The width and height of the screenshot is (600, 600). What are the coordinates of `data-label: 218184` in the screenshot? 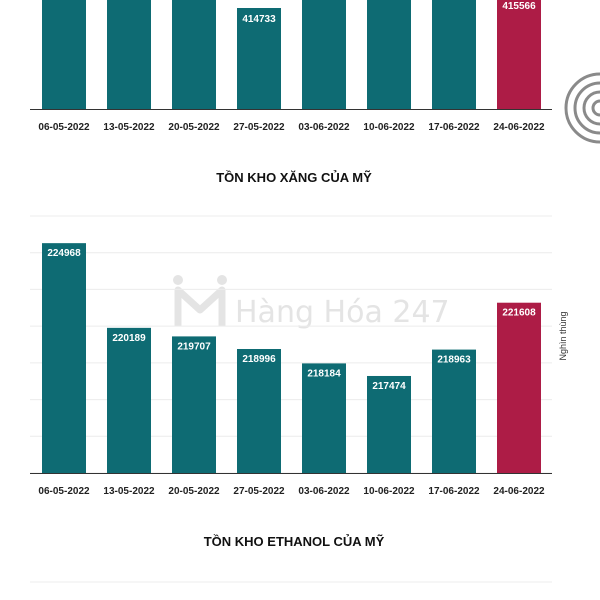 It's located at (324, 373).